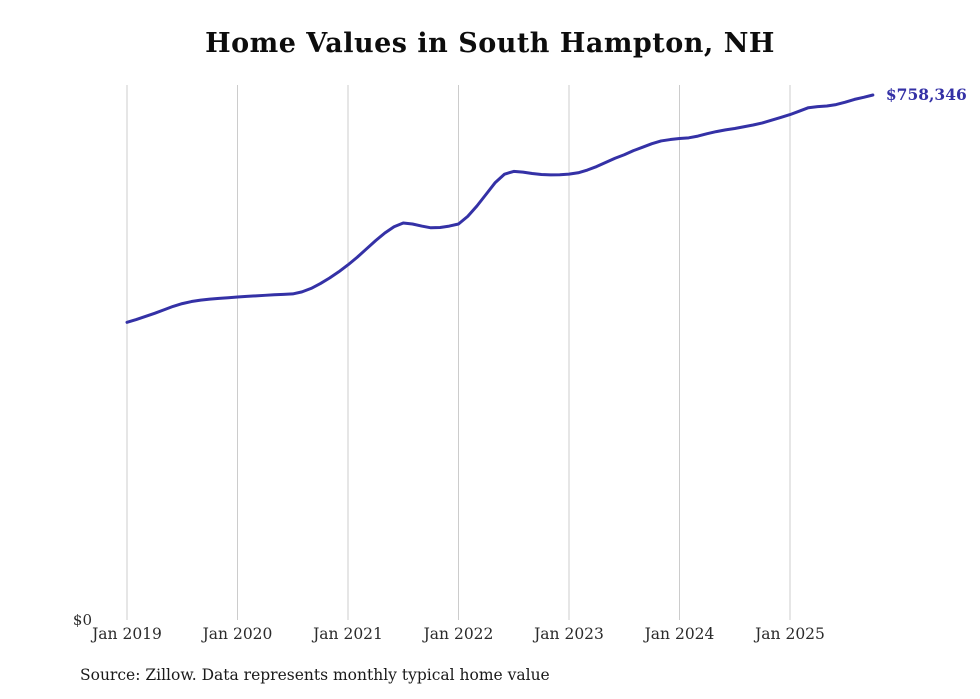 Image resolution: width=980 pixels, height=699 pixels. Describe the element at coordinates (347, 634) in the screenshot. I see `x-tick-label: Jan 2021` at that location.